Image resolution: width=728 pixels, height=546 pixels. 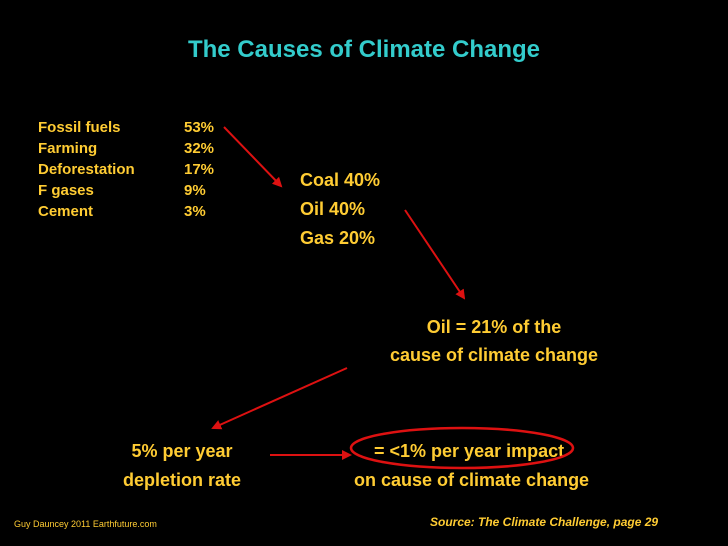 I want to click on impact-line1: = <1% per year impact, so click(x=469, y=451).